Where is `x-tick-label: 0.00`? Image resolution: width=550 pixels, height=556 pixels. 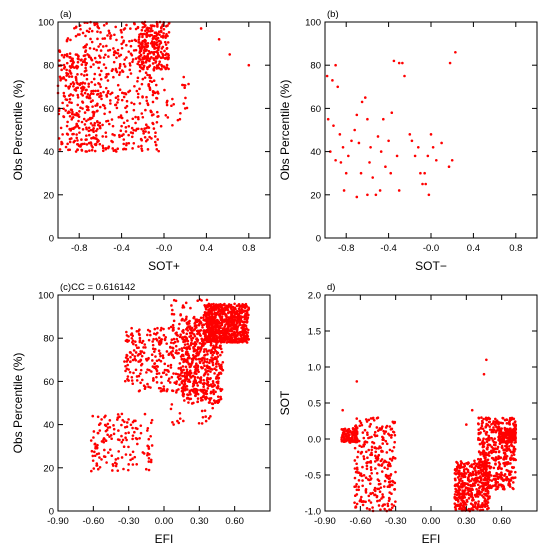
x-tick-label: 0.00 is located at coordinates (431, 521).